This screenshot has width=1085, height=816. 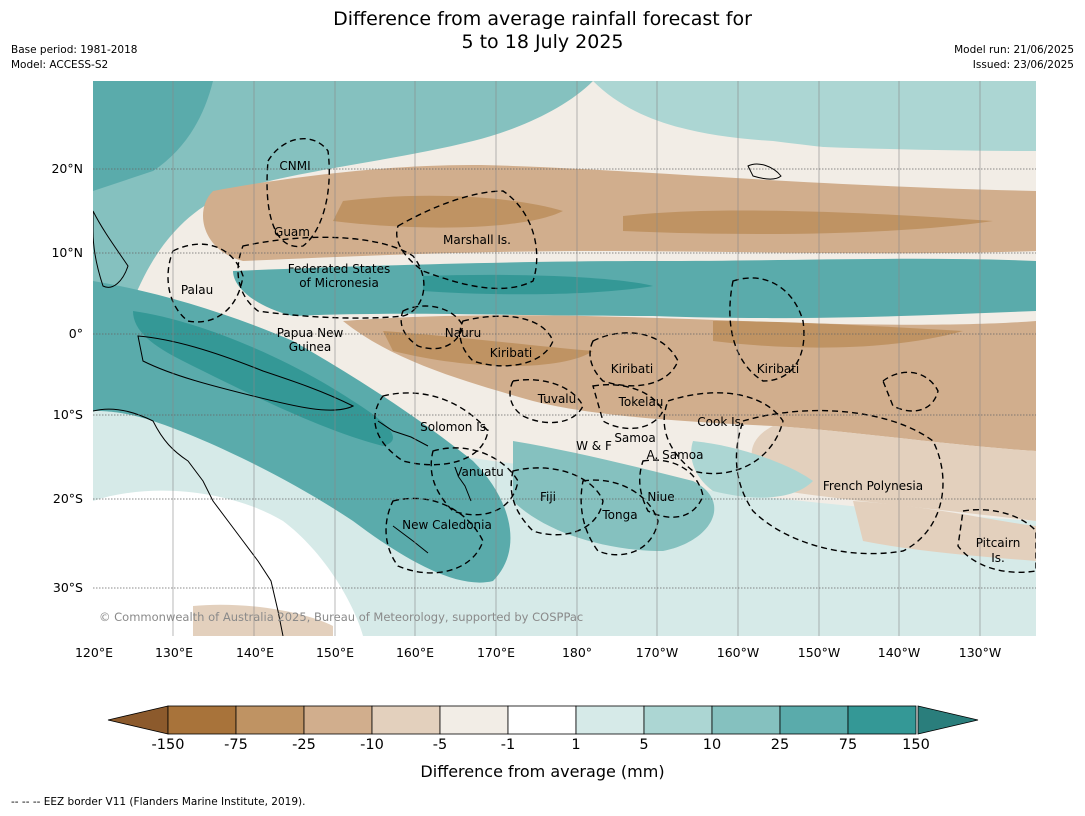 I want to click on eez-tokelau, so click(x=628, y=407).